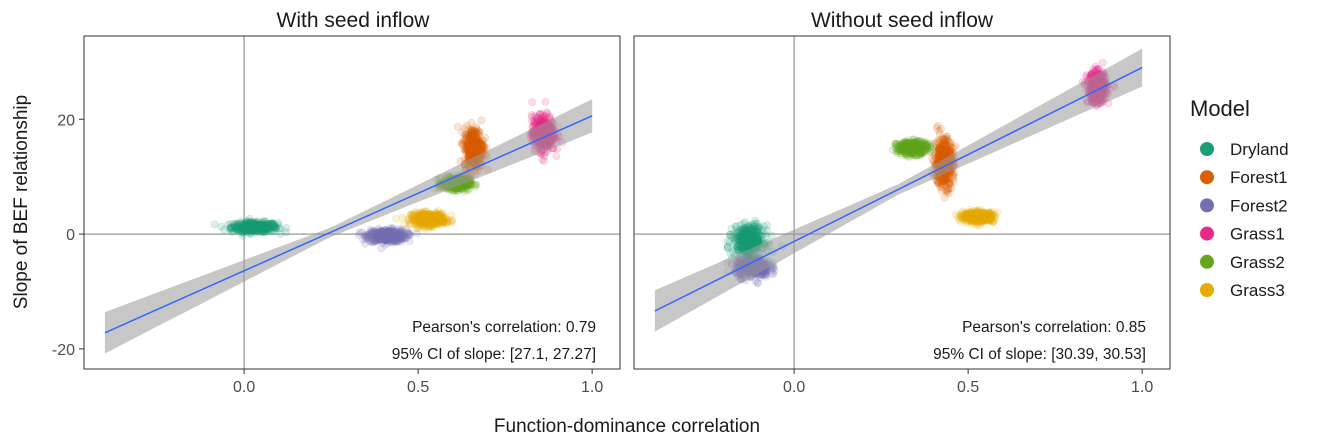  What do you see at coordinates (545, 102) in the screenshot?
I see `point-grass1` at bounding box center [545, 102].